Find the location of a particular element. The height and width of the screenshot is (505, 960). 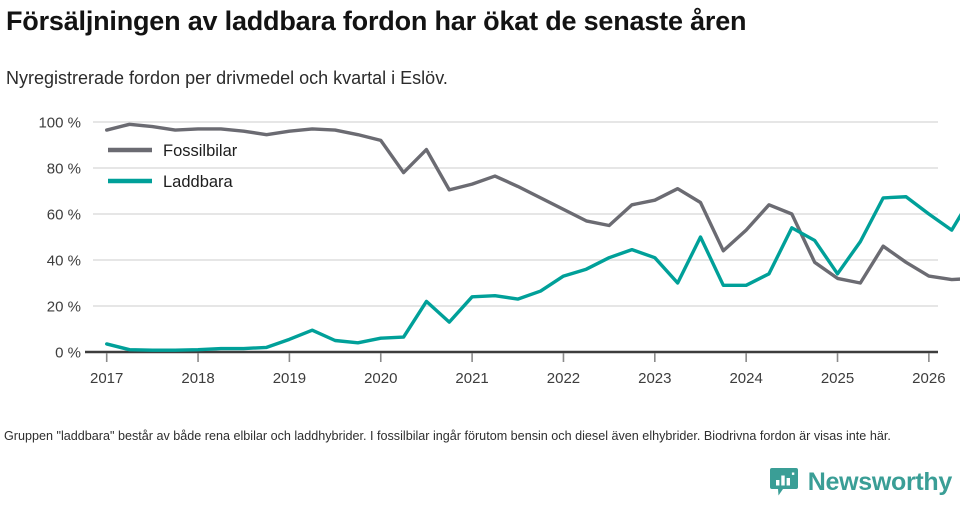

x-tick-label: 2021 is located at coordinates (471, 378).